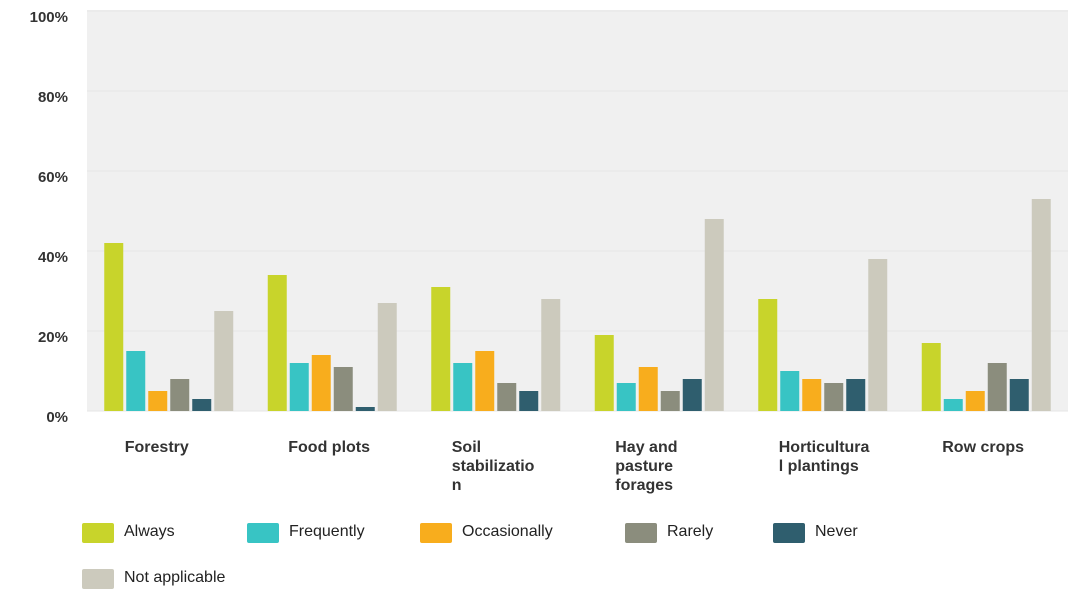 The width and height of the screenshot is (1068, 593). I want to click on y-tick-label: 60%, so click(53, 177).